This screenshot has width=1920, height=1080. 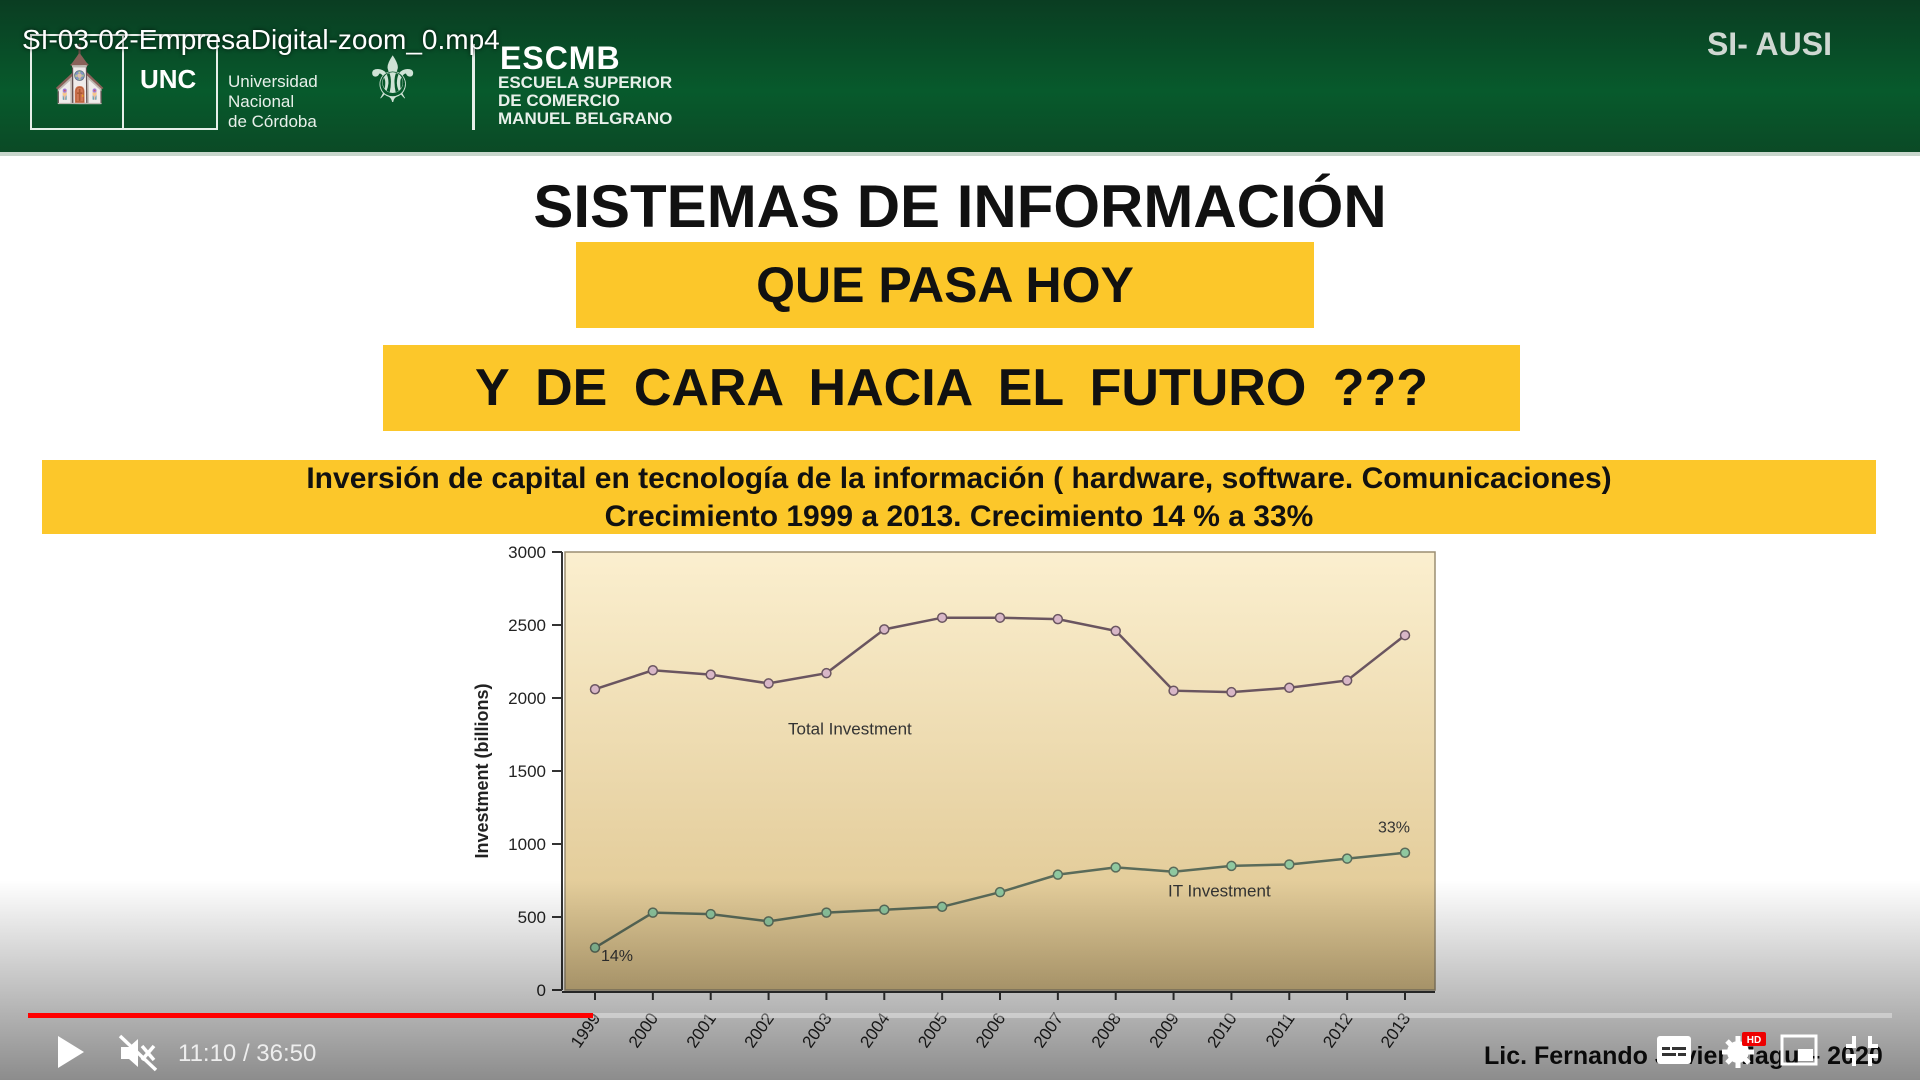 I want to click on y-axis-label: Investment (billions), so click(x=482, y=770).